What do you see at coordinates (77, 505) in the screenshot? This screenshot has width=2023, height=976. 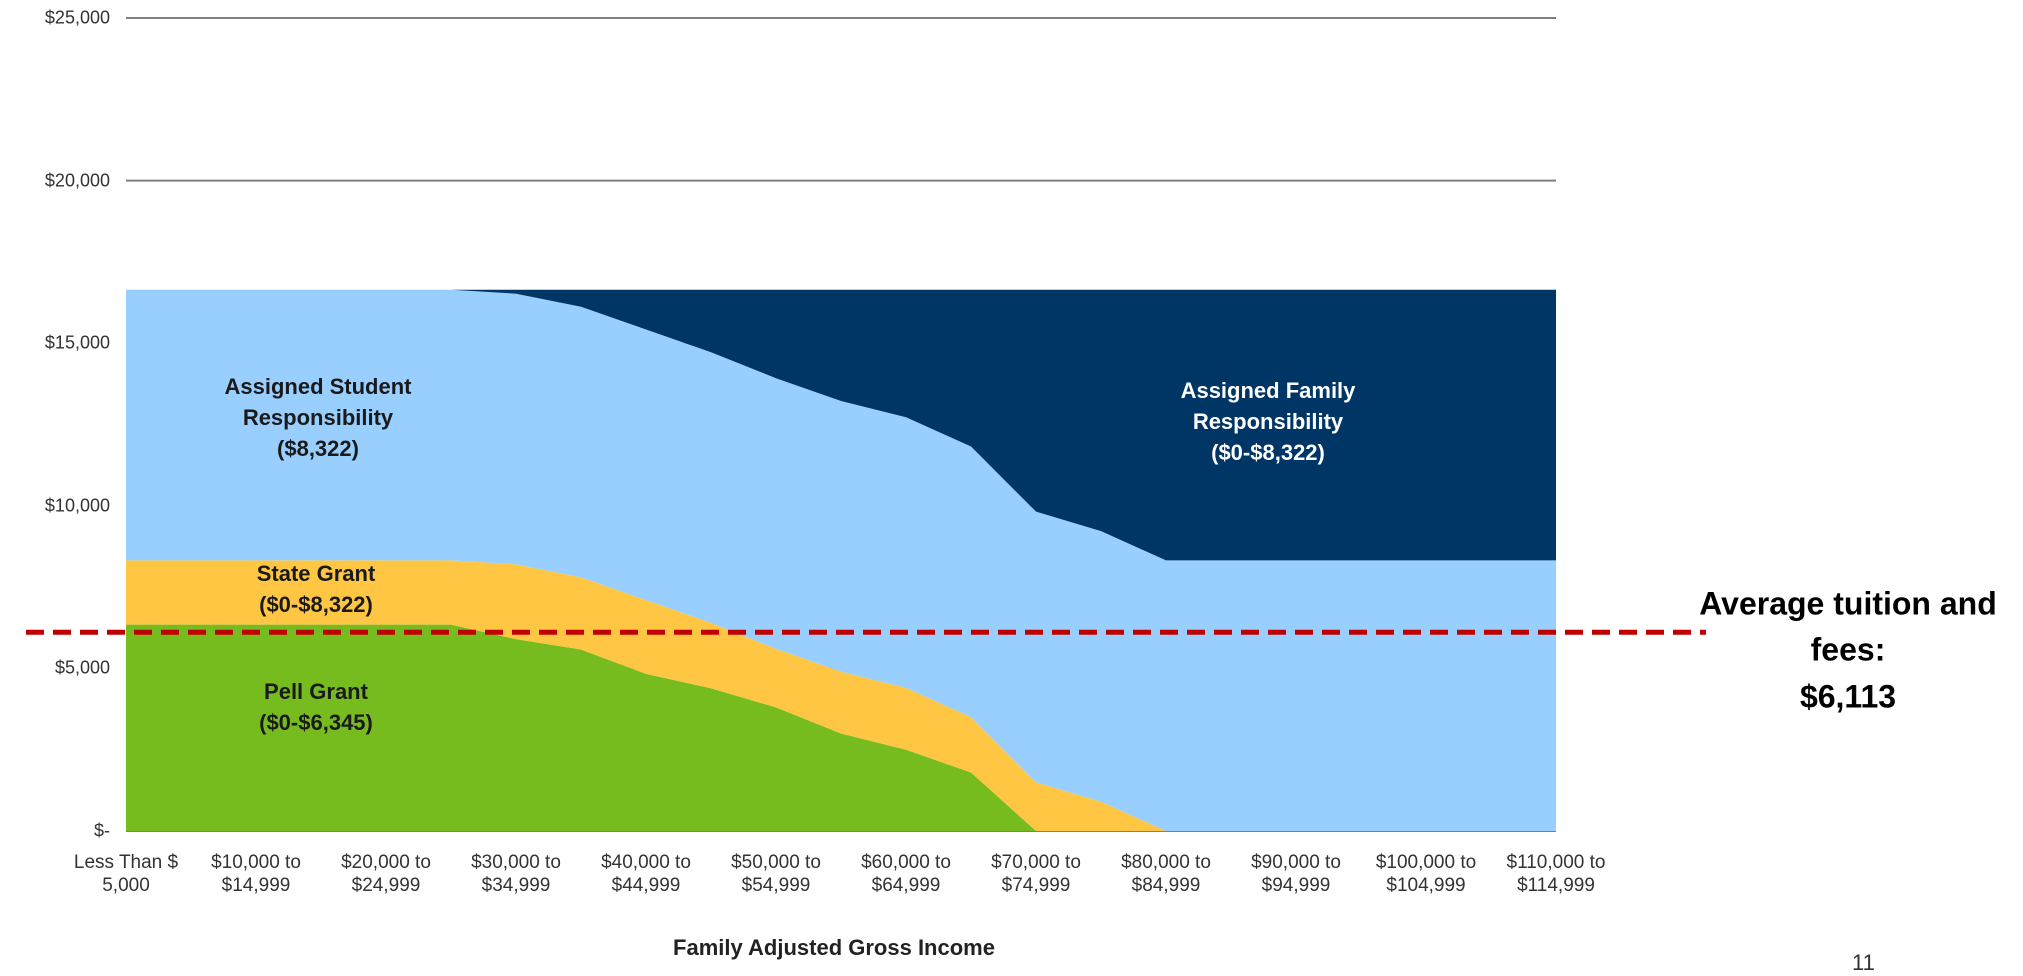 I see `y-tick-label: $10,000` at bounding box center [77, 505].